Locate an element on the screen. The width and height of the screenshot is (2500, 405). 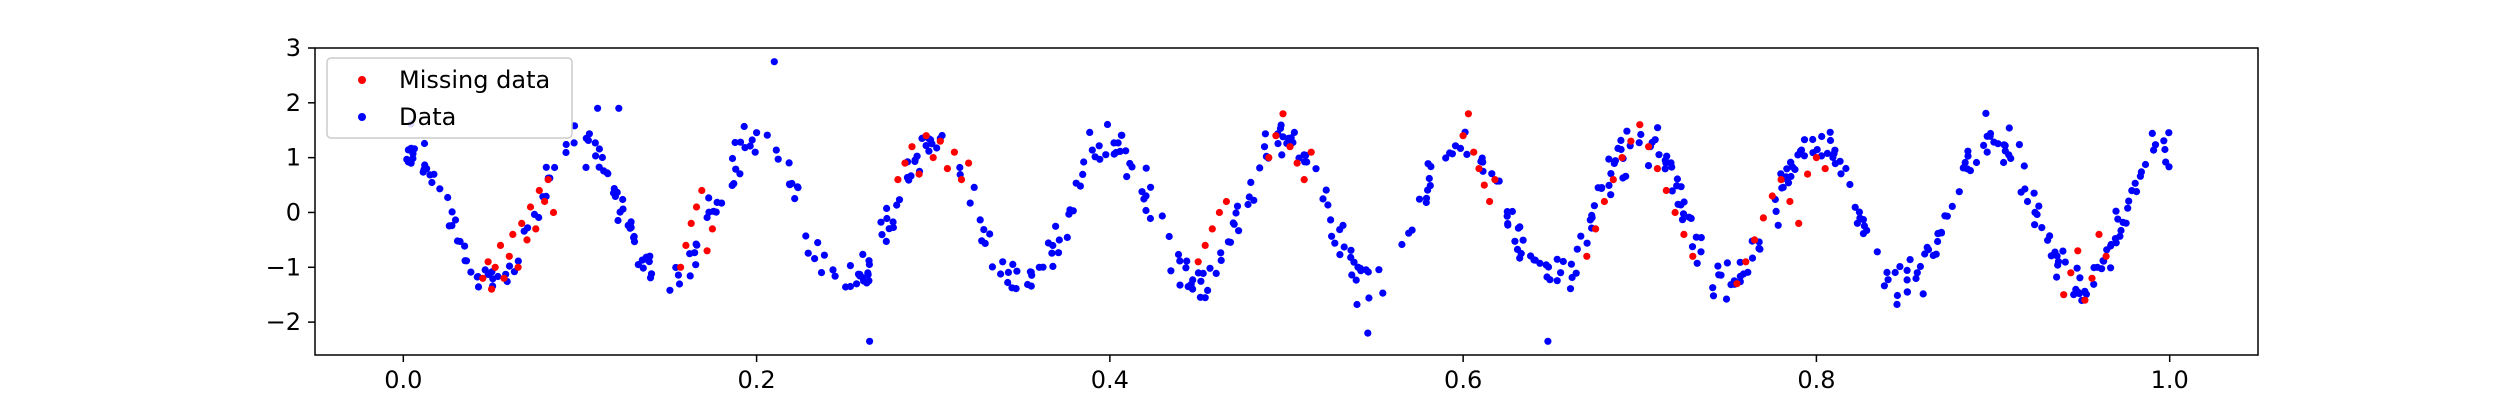
y-tick-label: 2 is located at coordinates (293, 103).